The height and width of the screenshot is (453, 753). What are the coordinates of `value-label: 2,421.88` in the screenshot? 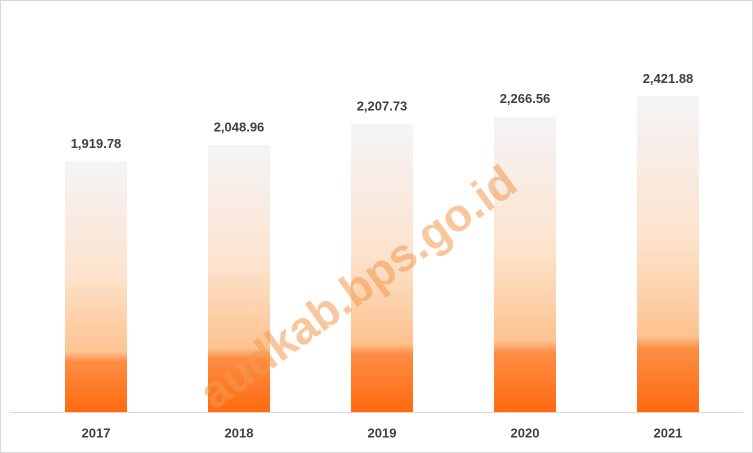 It's located at (668, 78).